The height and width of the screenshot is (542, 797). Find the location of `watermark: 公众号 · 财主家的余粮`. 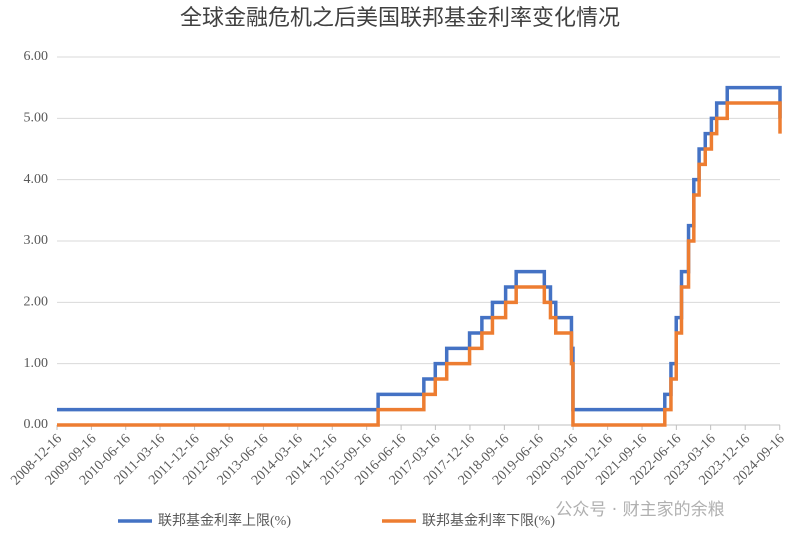

watermark: 公众号 · 财主家的余粮 is located at coordinates (639, 510).